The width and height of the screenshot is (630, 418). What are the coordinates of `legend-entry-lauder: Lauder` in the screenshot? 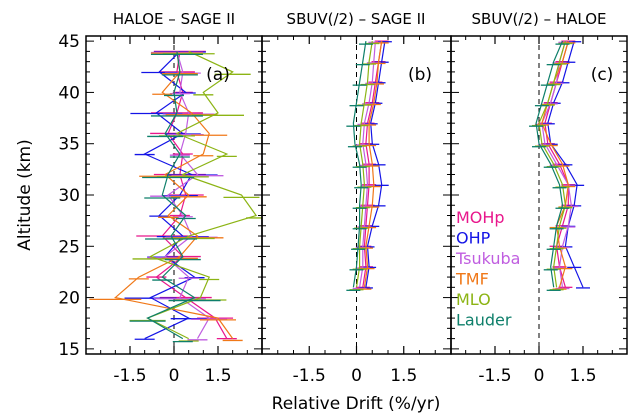 It's located at (484, 320).